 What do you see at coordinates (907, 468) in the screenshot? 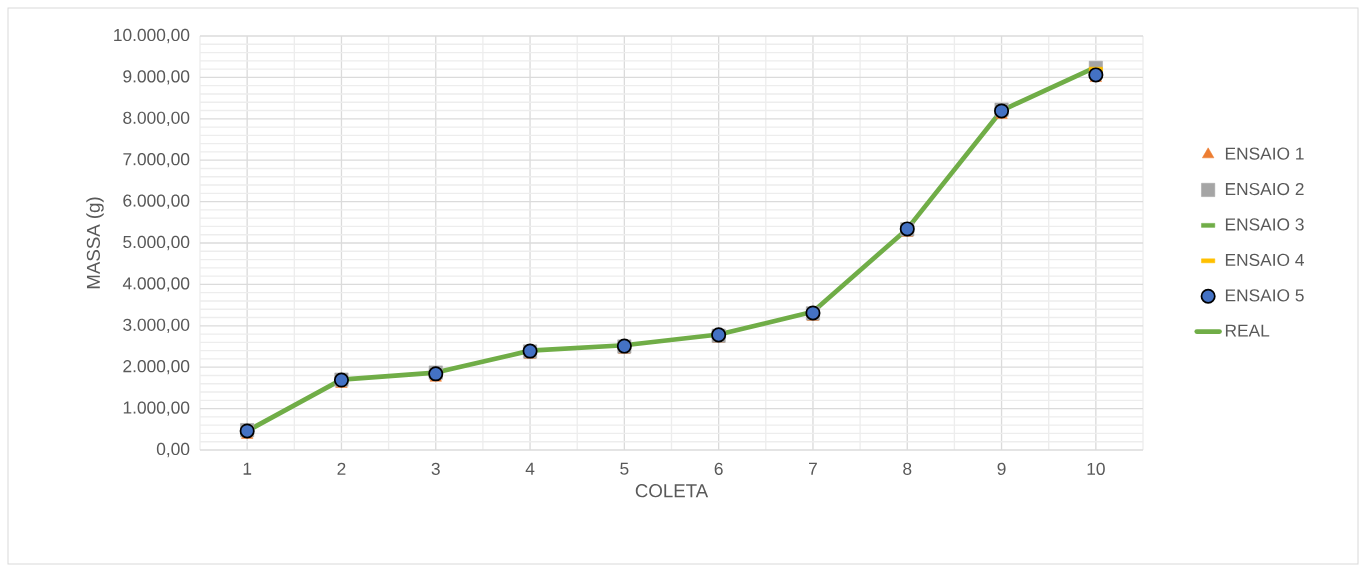
I see `x-tick-label: 8` at bounding box center [907, 468].